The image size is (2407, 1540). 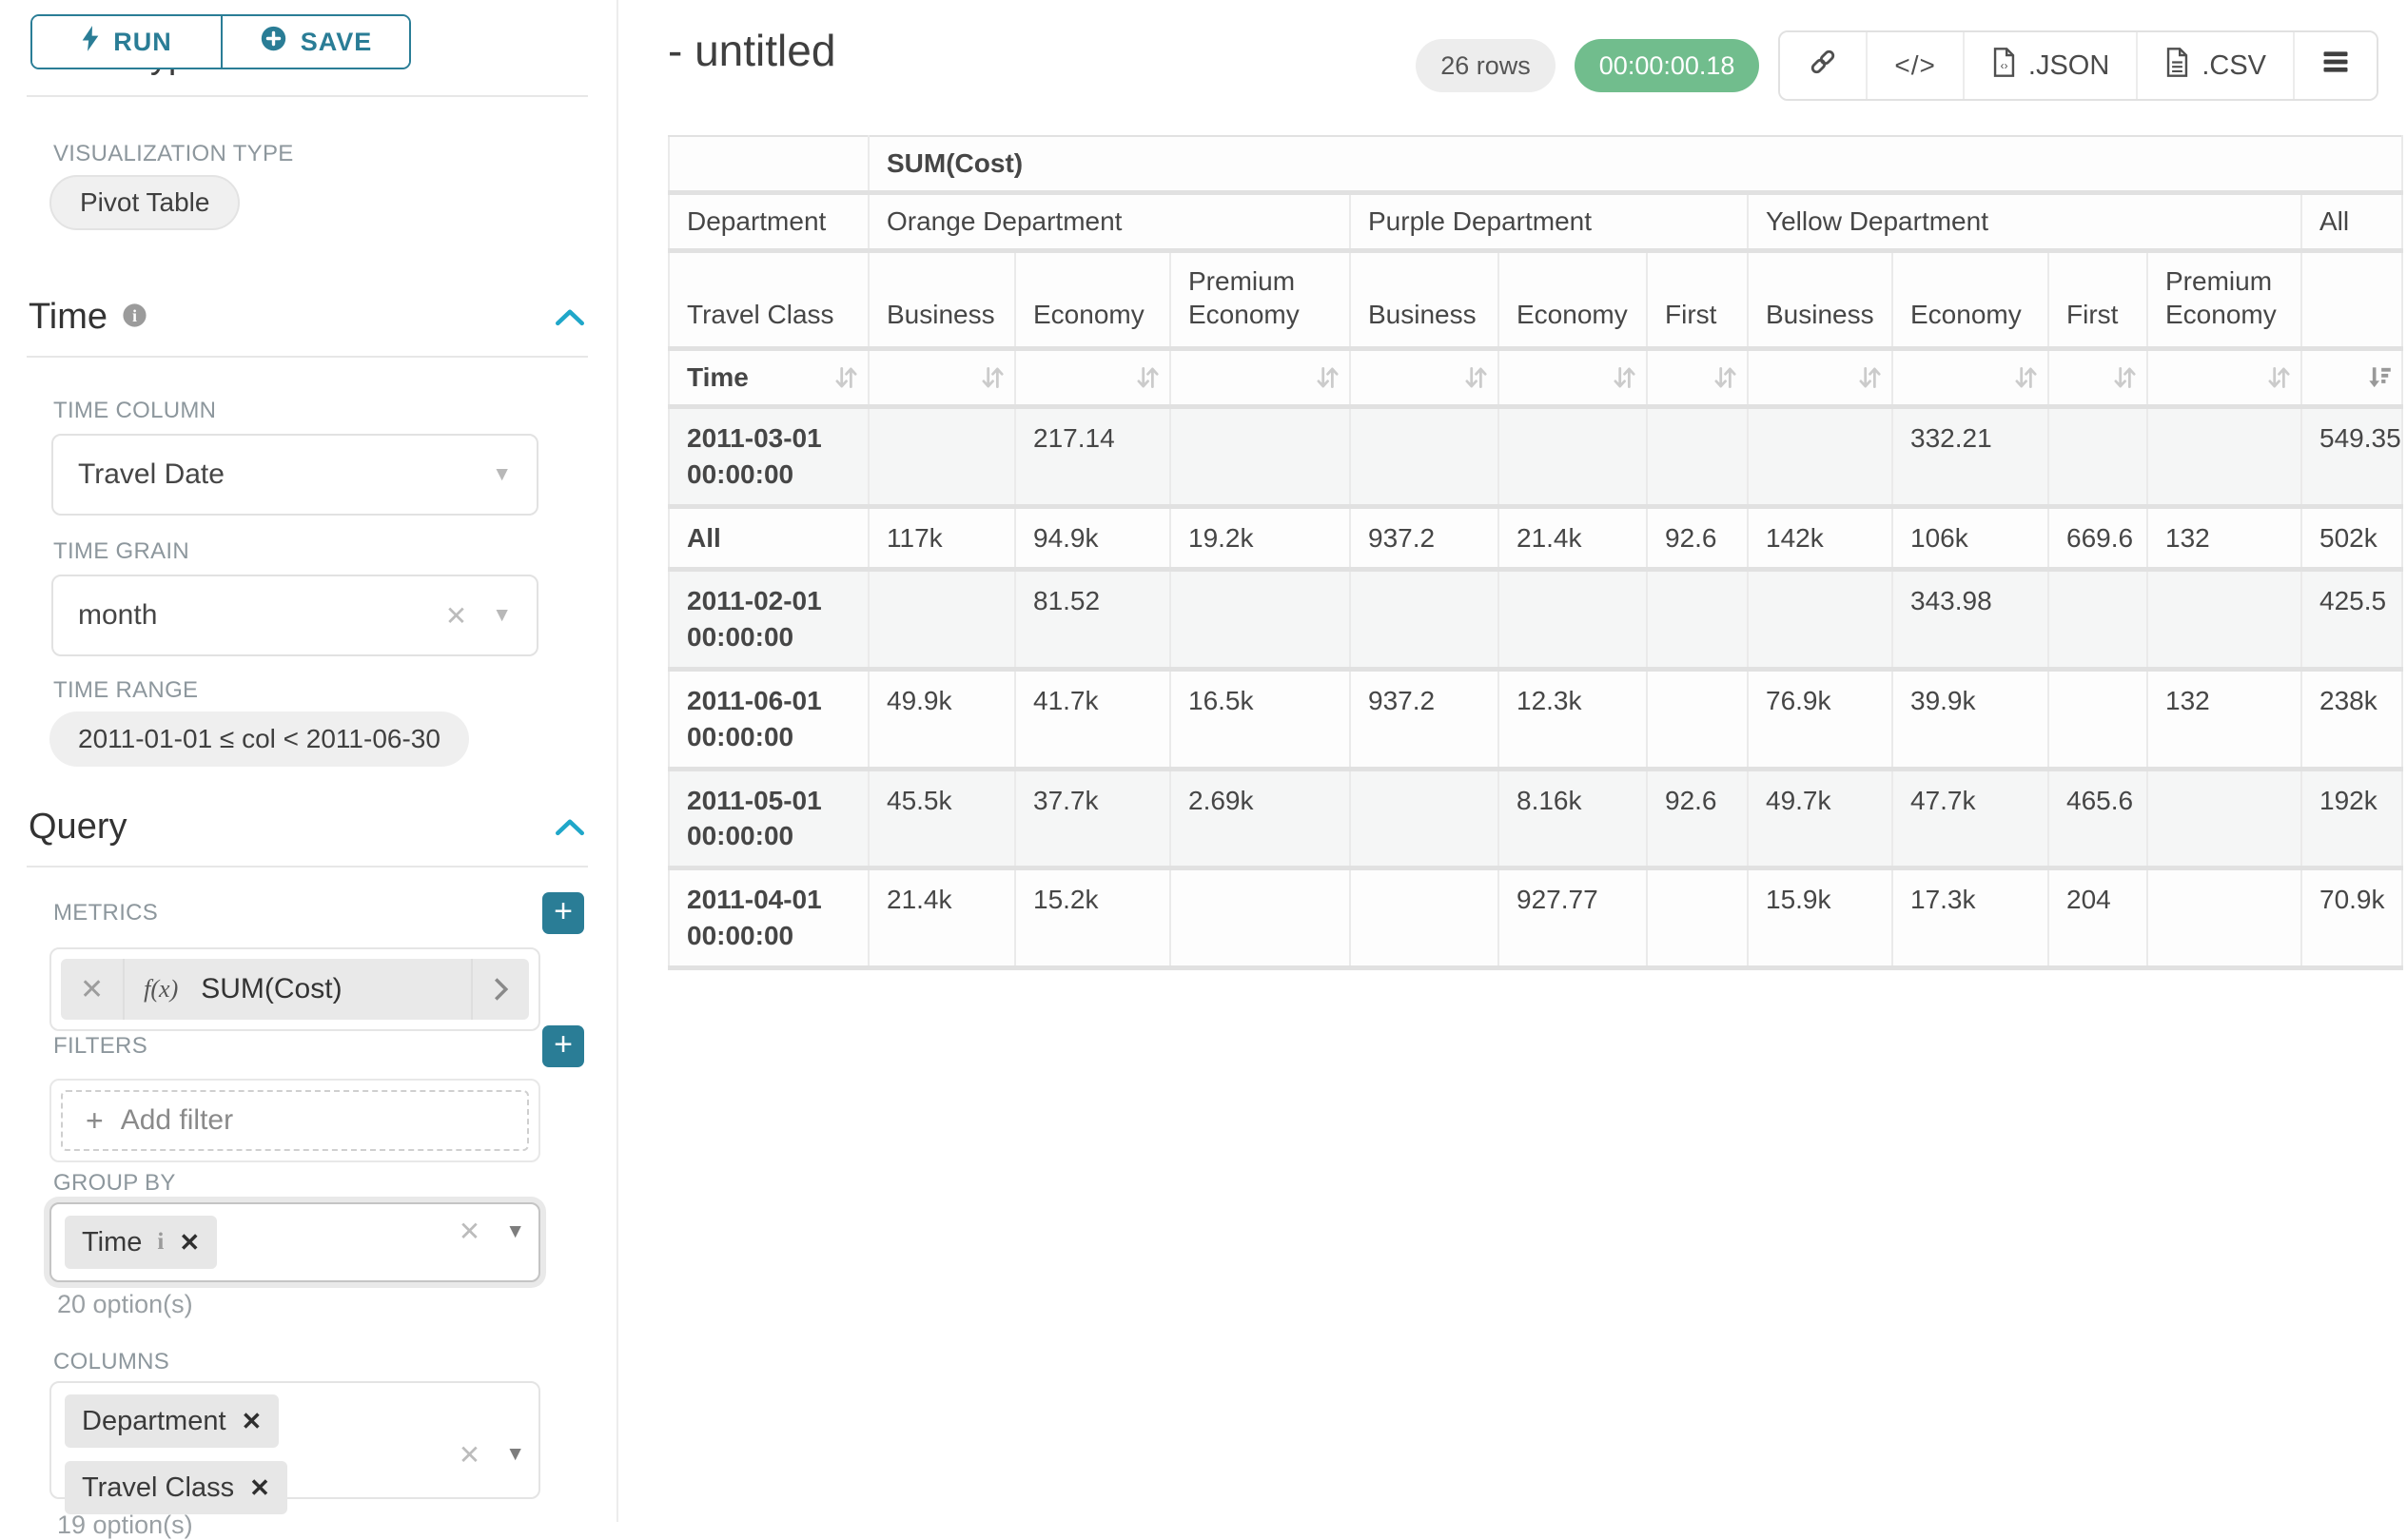 I want to click on sort-descending-icon, so click(x=2379, y=378).